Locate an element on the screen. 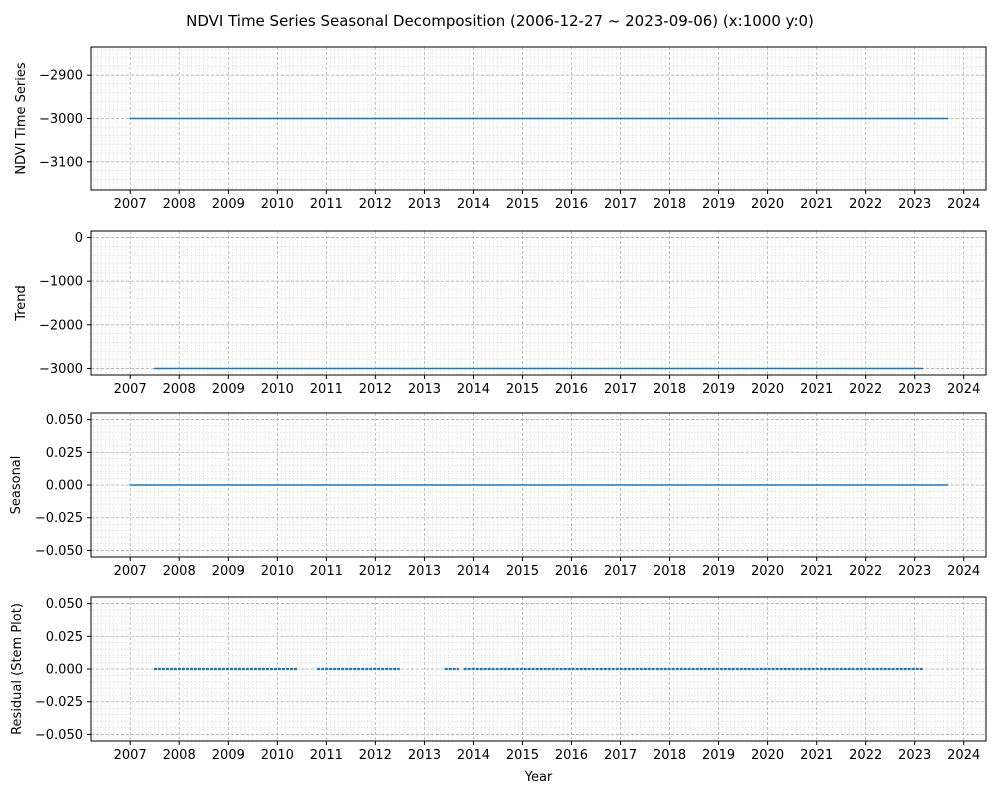 This screenshot has height=800, width=1000. y-tick-label: −3100 is located at coordinates (61, 162).